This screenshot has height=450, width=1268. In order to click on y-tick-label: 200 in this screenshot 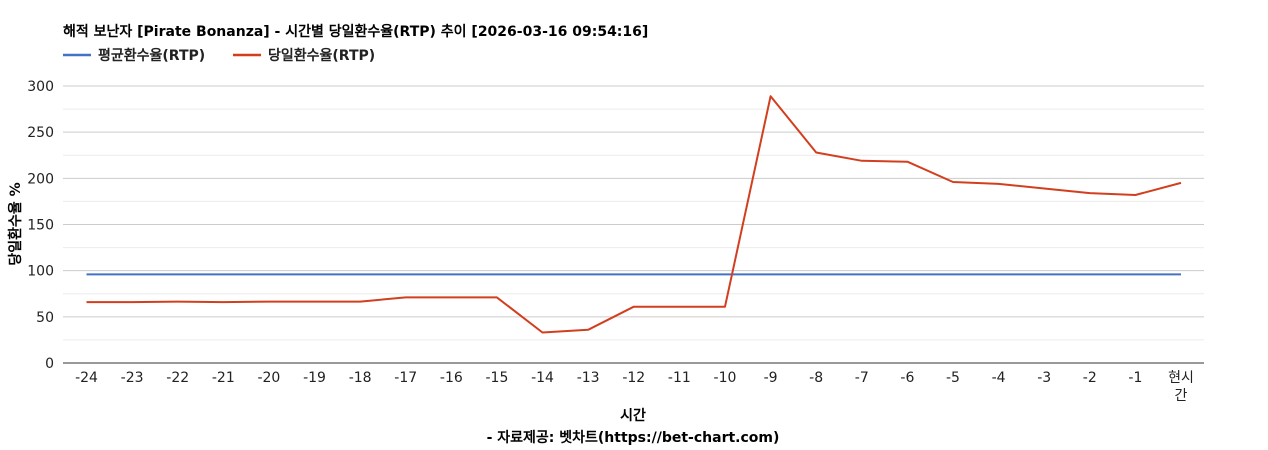, I will do `click(40, 179)`.